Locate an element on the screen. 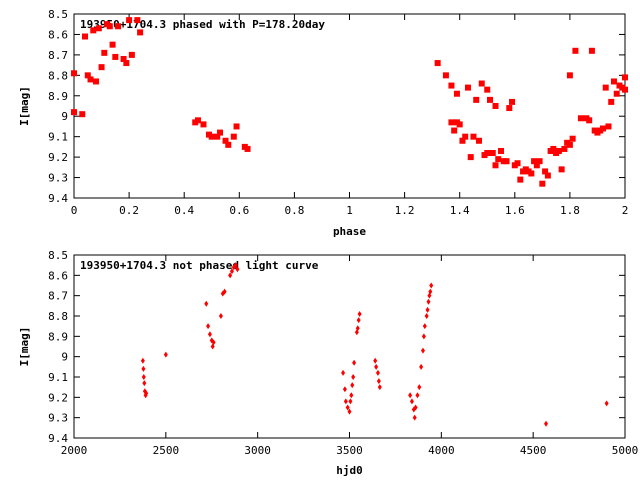 This screenshot has height=480, width=640. unphased-y-tick-label: 8.7 is located at coordinates (58, 296).